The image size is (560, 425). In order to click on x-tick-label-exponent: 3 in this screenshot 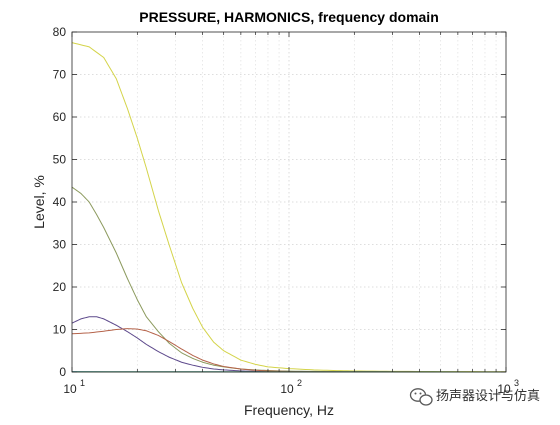, I will do `click(516, 383)`.